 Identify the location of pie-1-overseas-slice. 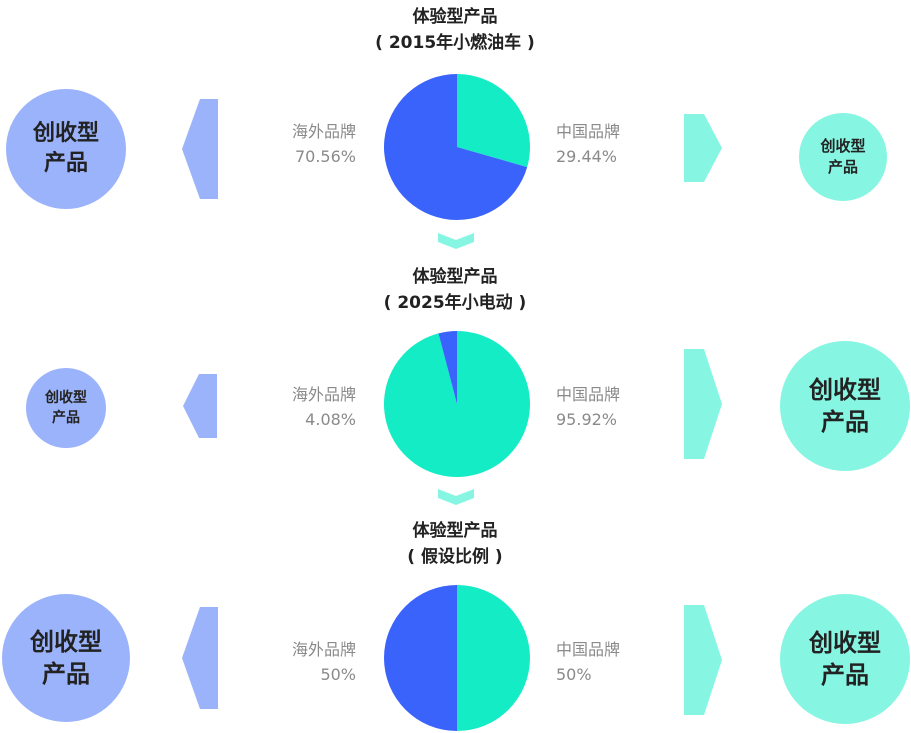
(456, 147).